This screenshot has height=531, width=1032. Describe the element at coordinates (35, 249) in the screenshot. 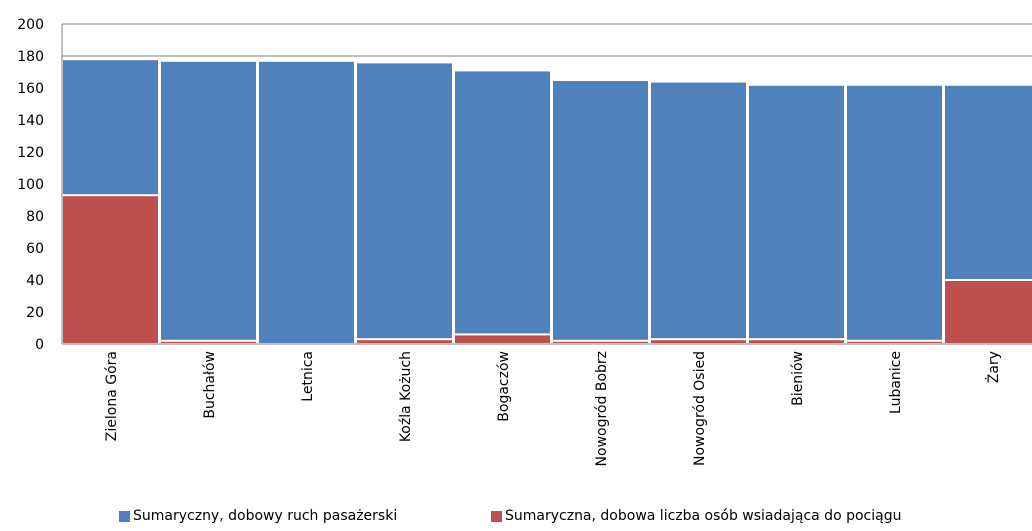

I see `y-tick-label: 60` at that location.